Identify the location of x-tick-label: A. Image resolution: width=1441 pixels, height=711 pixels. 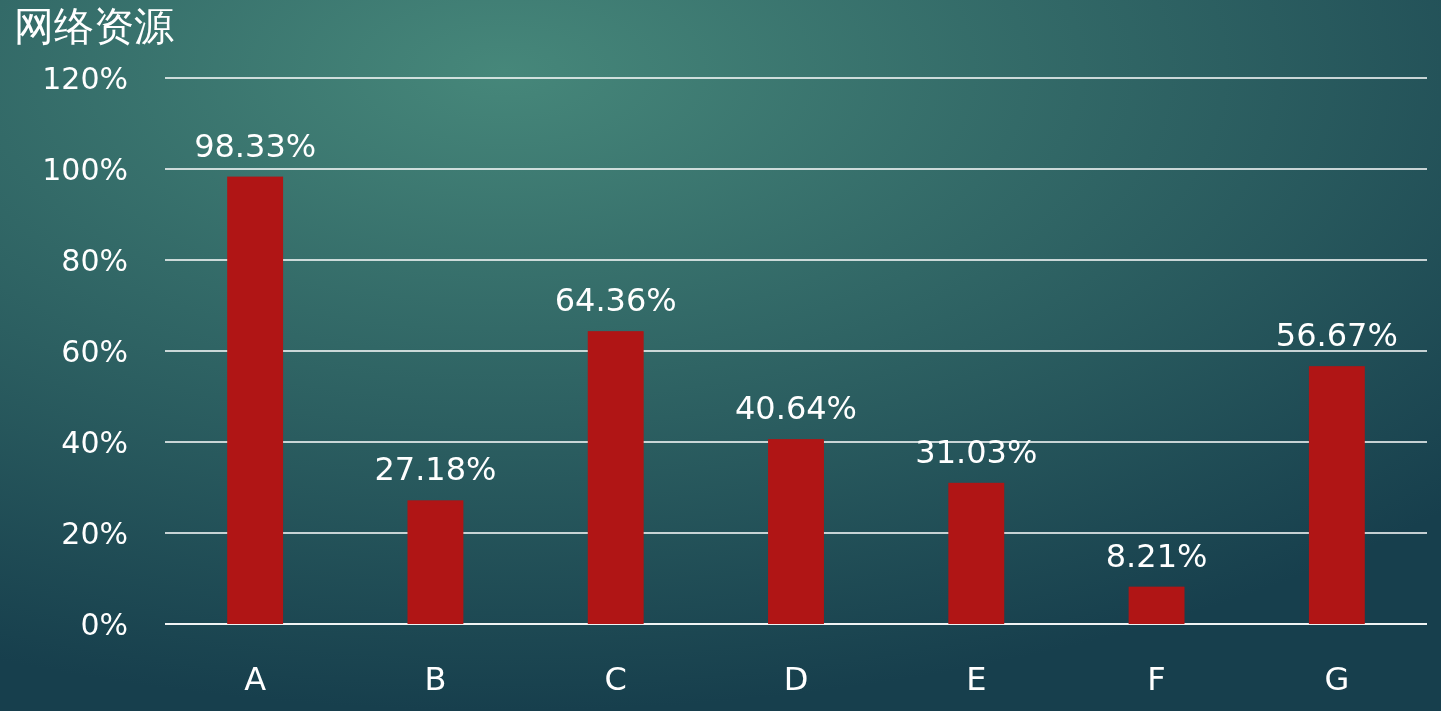
(255, 679).